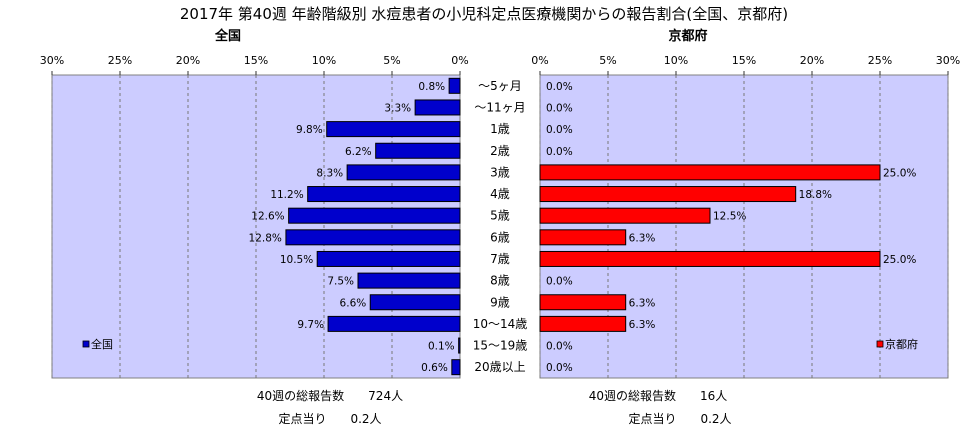  I want to click on national-data-label: 11.2%, so click(286, 195).